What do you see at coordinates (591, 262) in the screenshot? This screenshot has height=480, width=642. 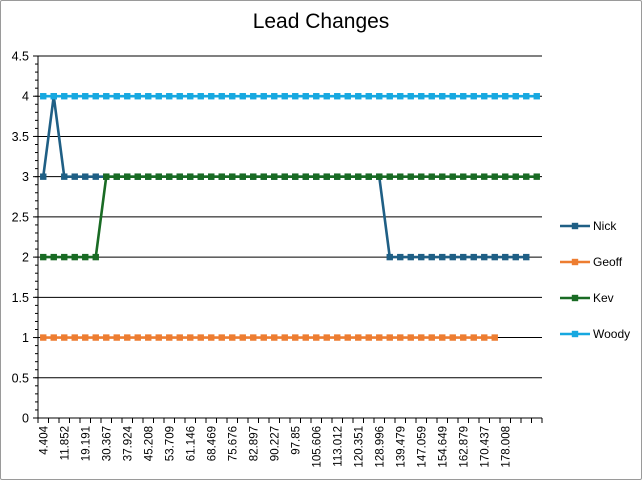 I see `legend-entry-geoff: Geoff` at bounding box center [591, 262].